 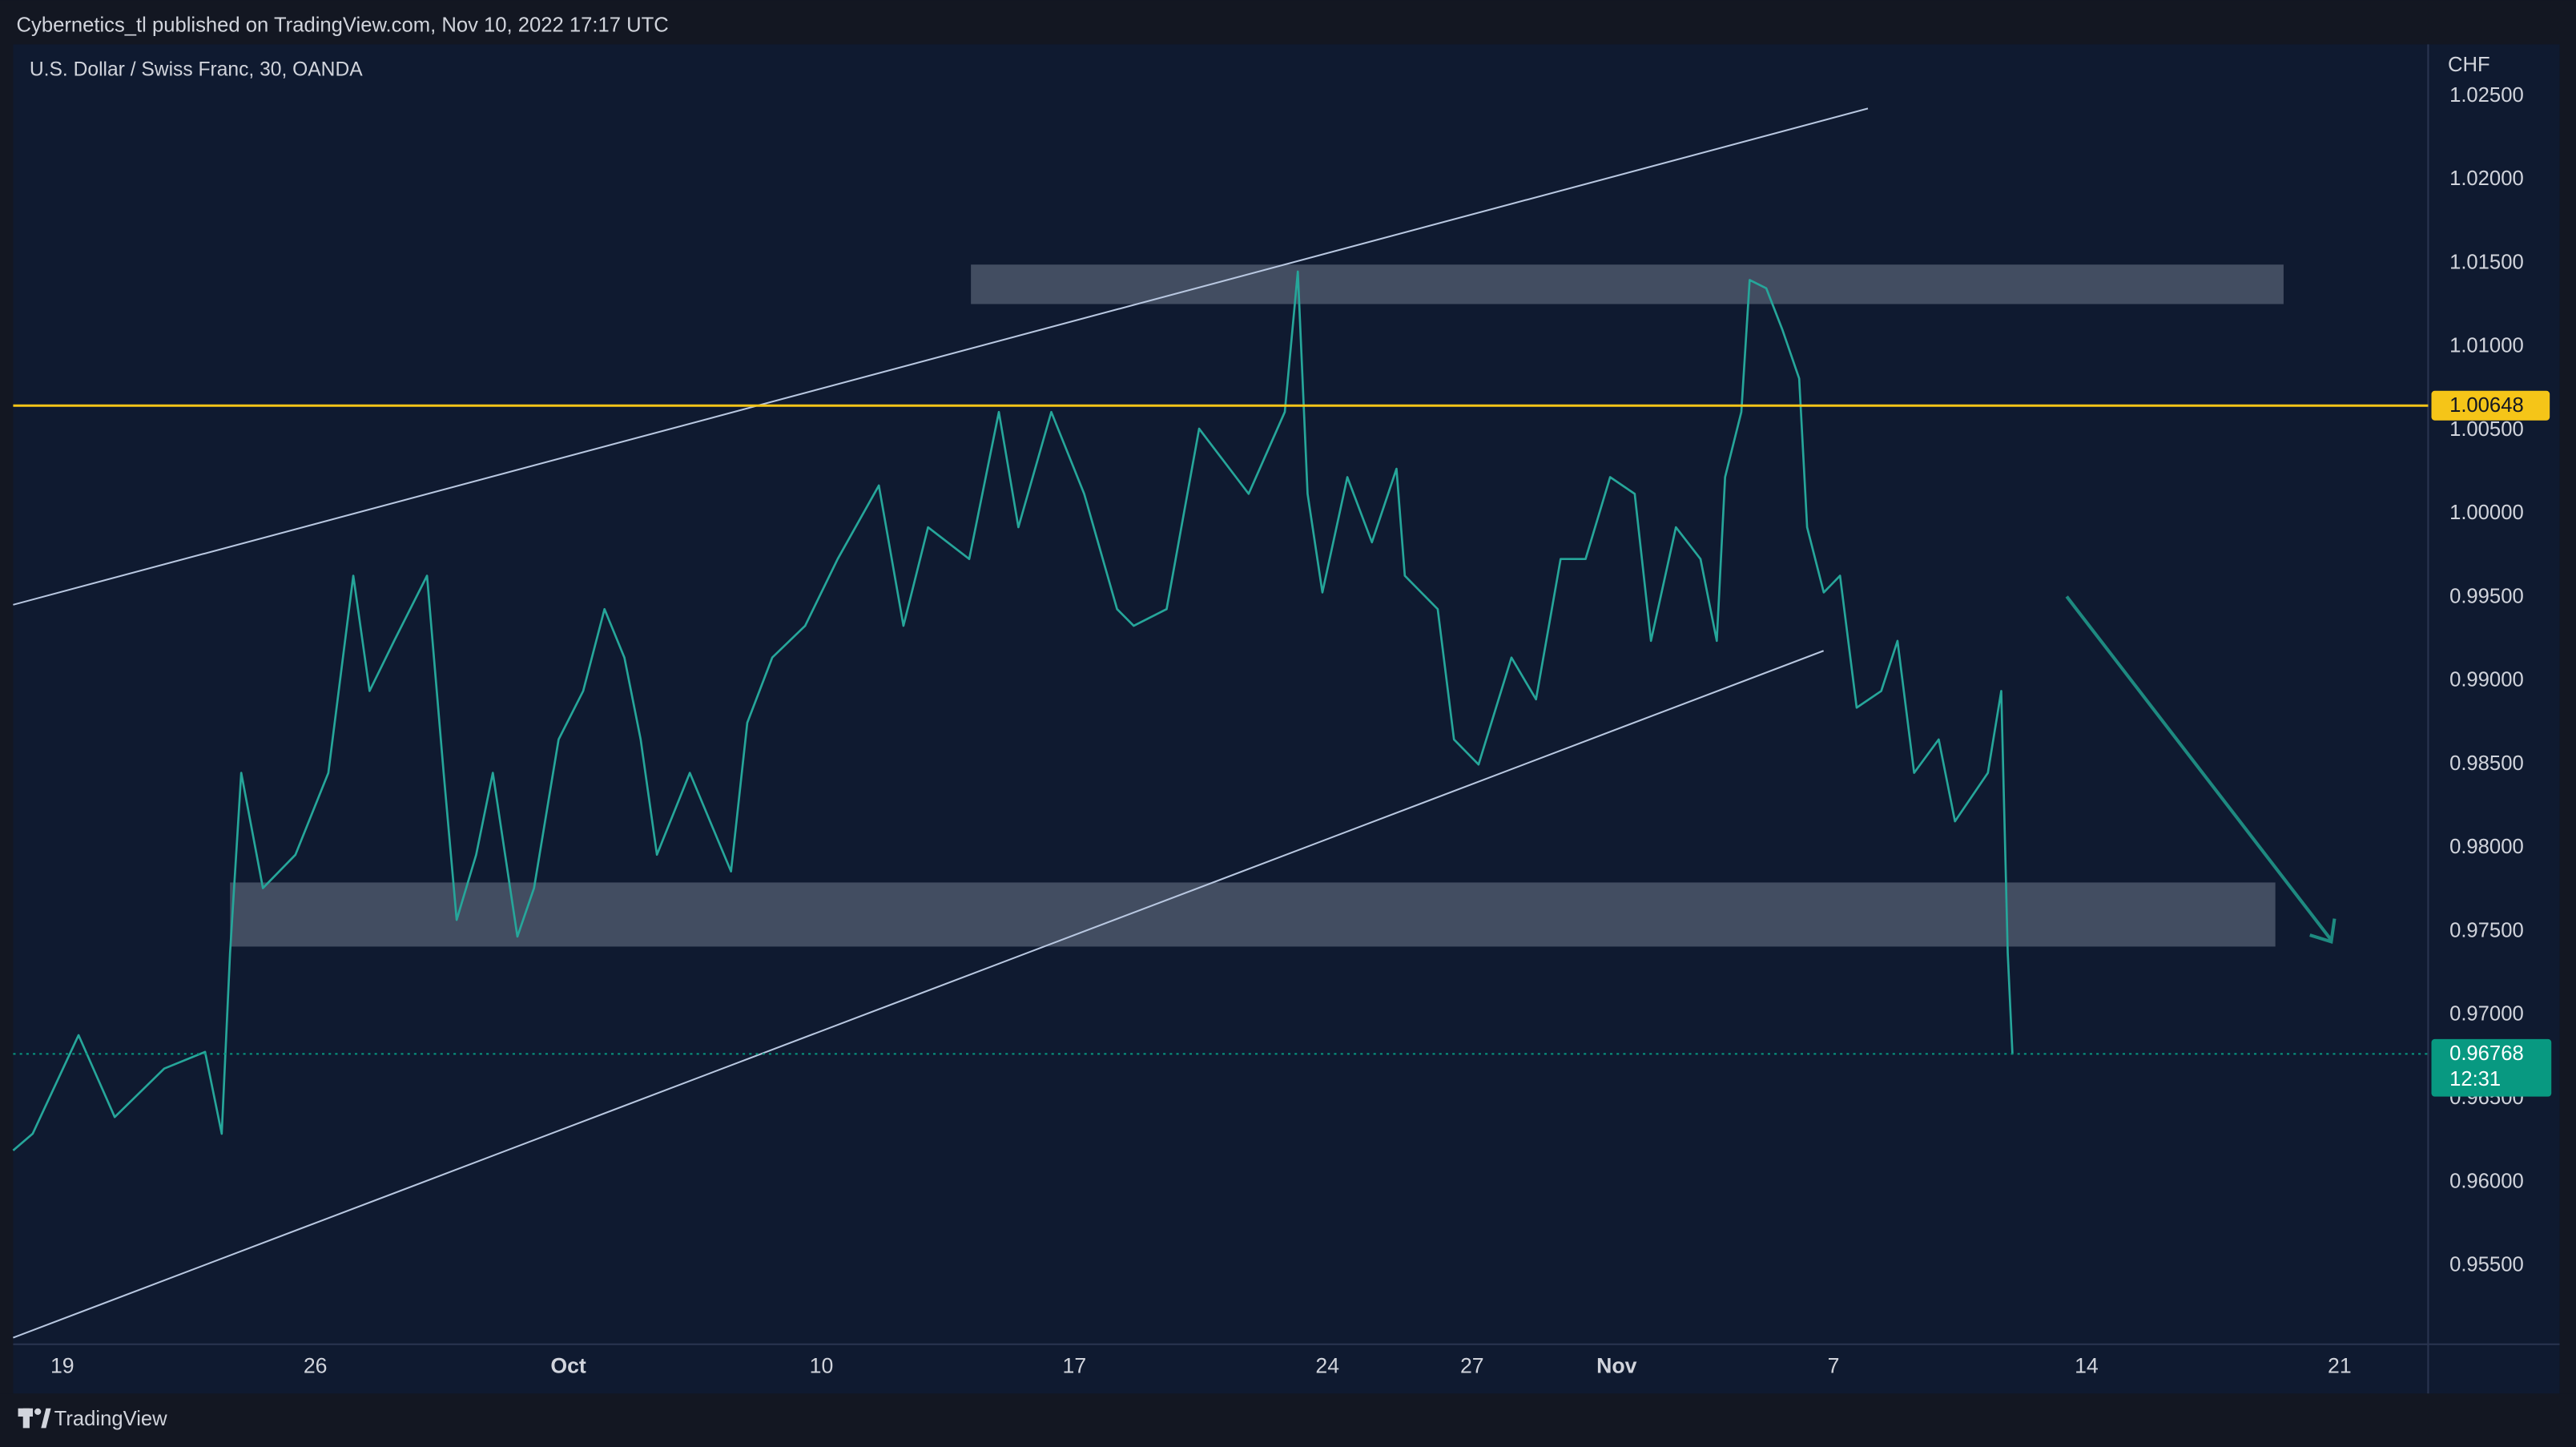 I want to click on x-tick-label: Nov, so click(x=1616, y=1366).